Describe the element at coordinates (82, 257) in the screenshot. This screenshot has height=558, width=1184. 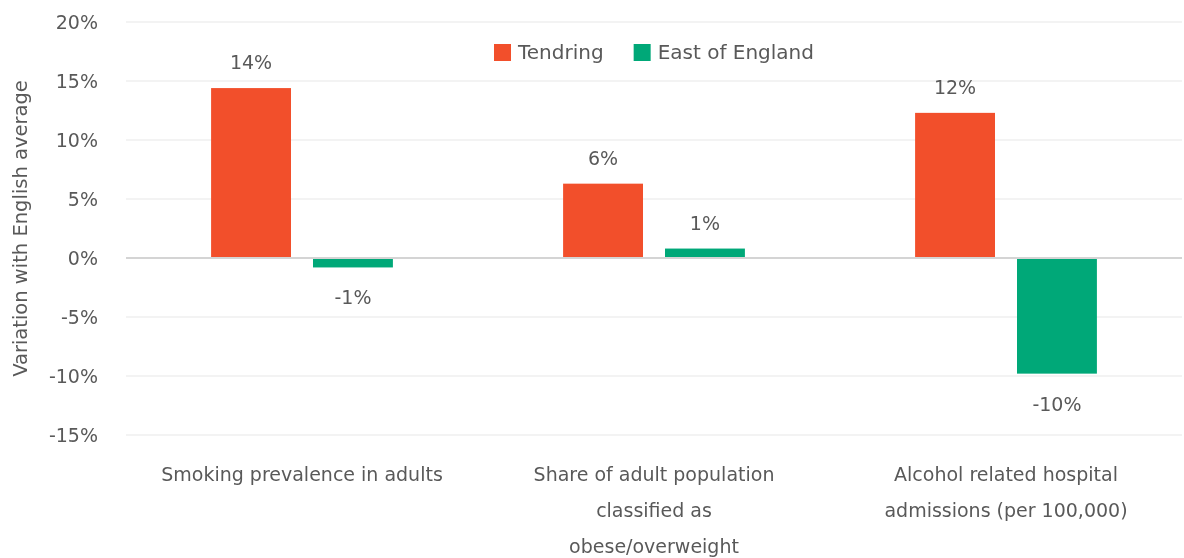
I see `y-tick-label: 0%` at that location.